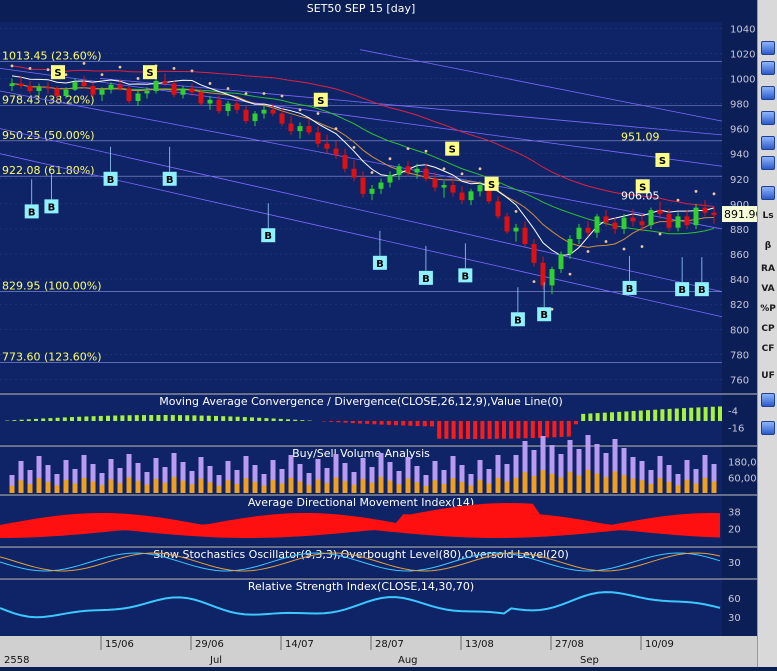 Image resolution: width=777 pixels, height=671 pixels. Describe the element at coordinates (640, 195) in the screenshot. I see `annotation-value: 906.05` at that location.